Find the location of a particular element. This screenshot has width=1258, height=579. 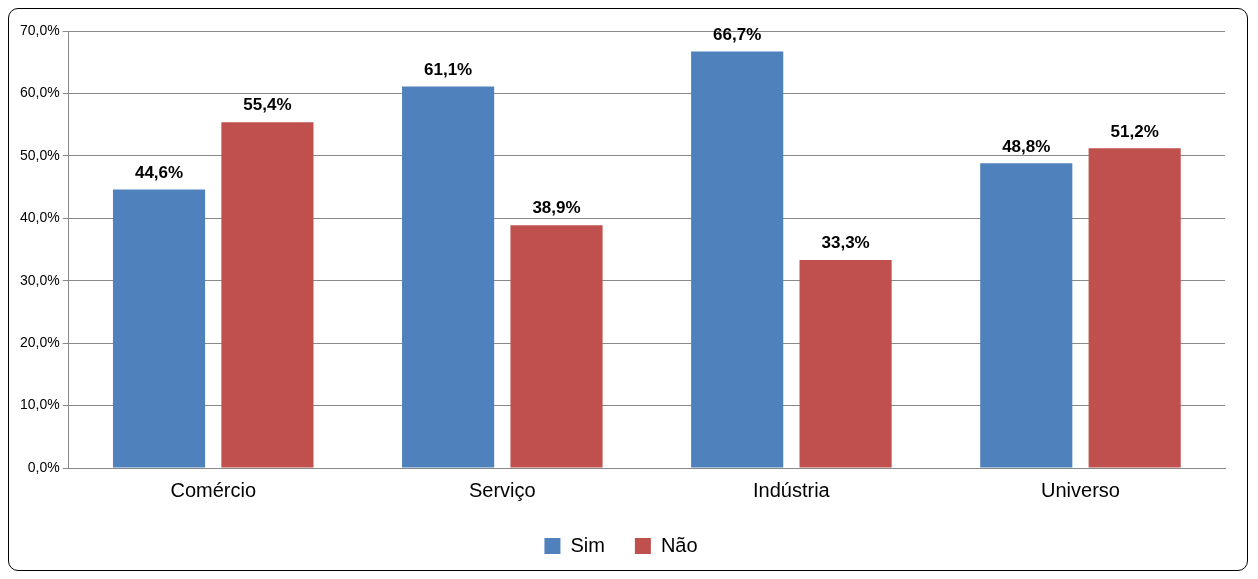

data-label: 48,8% is located at coordinates (1026, 146).